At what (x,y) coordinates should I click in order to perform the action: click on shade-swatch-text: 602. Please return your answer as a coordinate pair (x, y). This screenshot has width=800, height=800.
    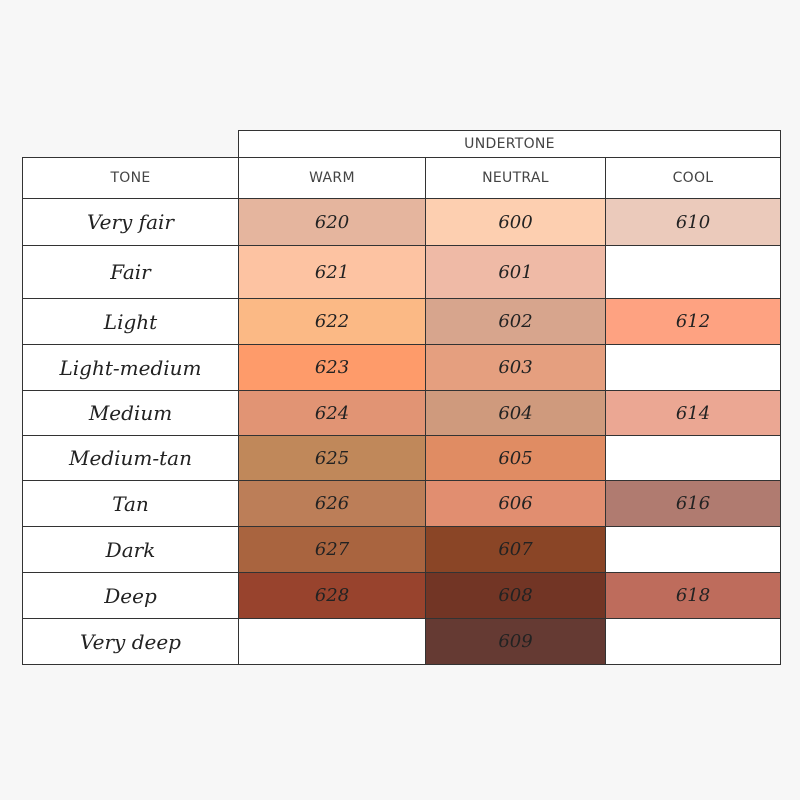
    Looking at the image, I should click on (515, 321).